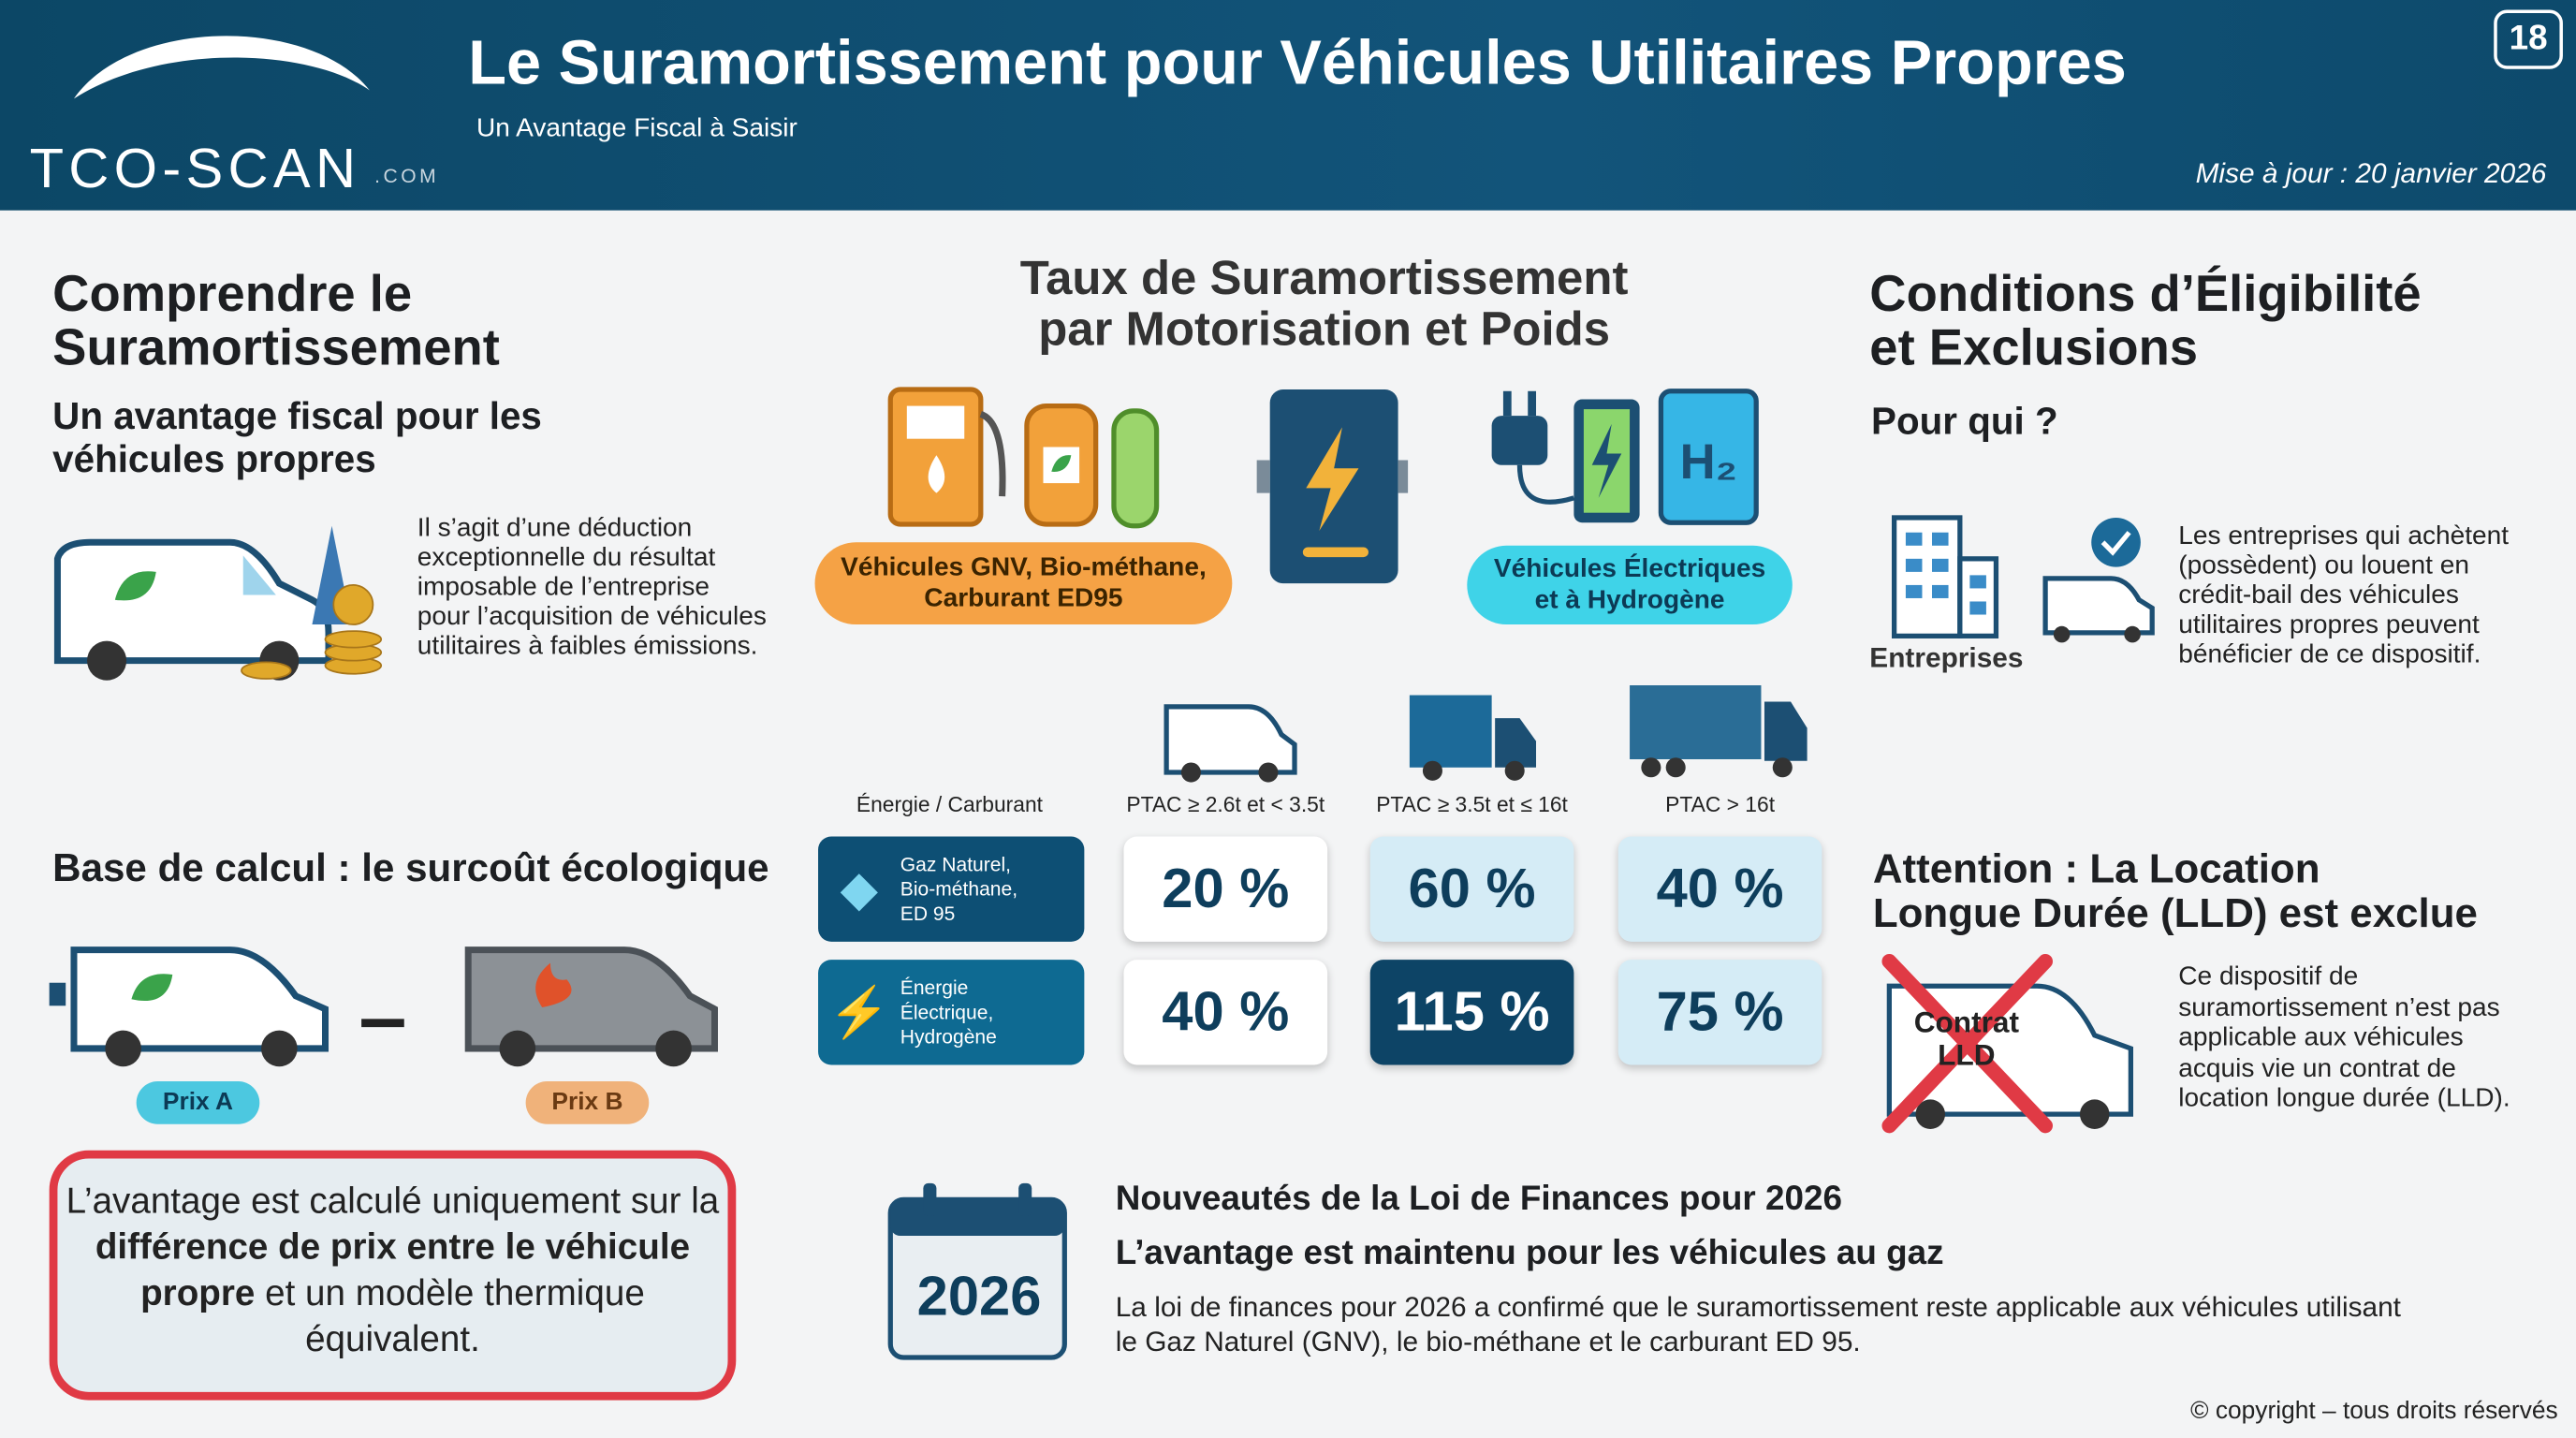  What do you see at coordinates (198, 1102) in the screenshot?
I see `price-a: Prix A` at bounding box center [198, 1102].